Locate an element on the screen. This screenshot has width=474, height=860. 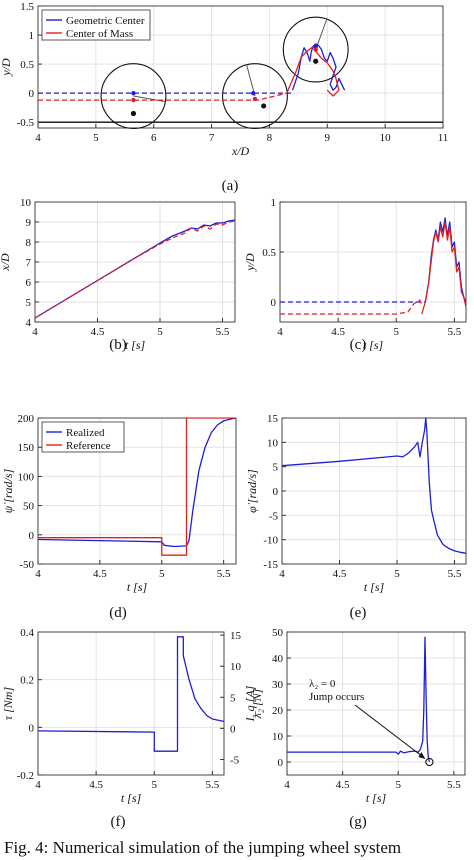
y-right-tick-label: 10 is located at coordinates (236, 667).